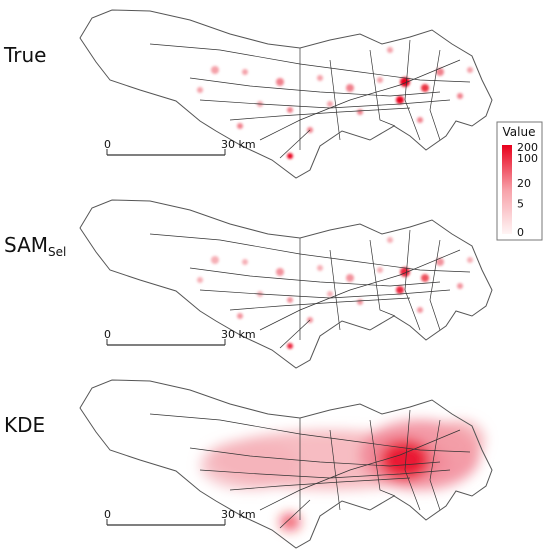 The width and height of the screenshot is (546, 550). What do you see at coordinates (527, 147) in the screenshot?
I see `legend-tick-label: 200` at bounding box center [527, 147].